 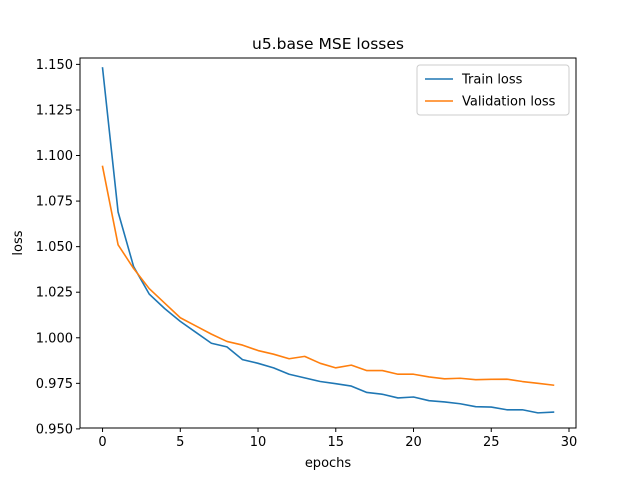 I want to click on legend-box, so click(x=493, y=90).